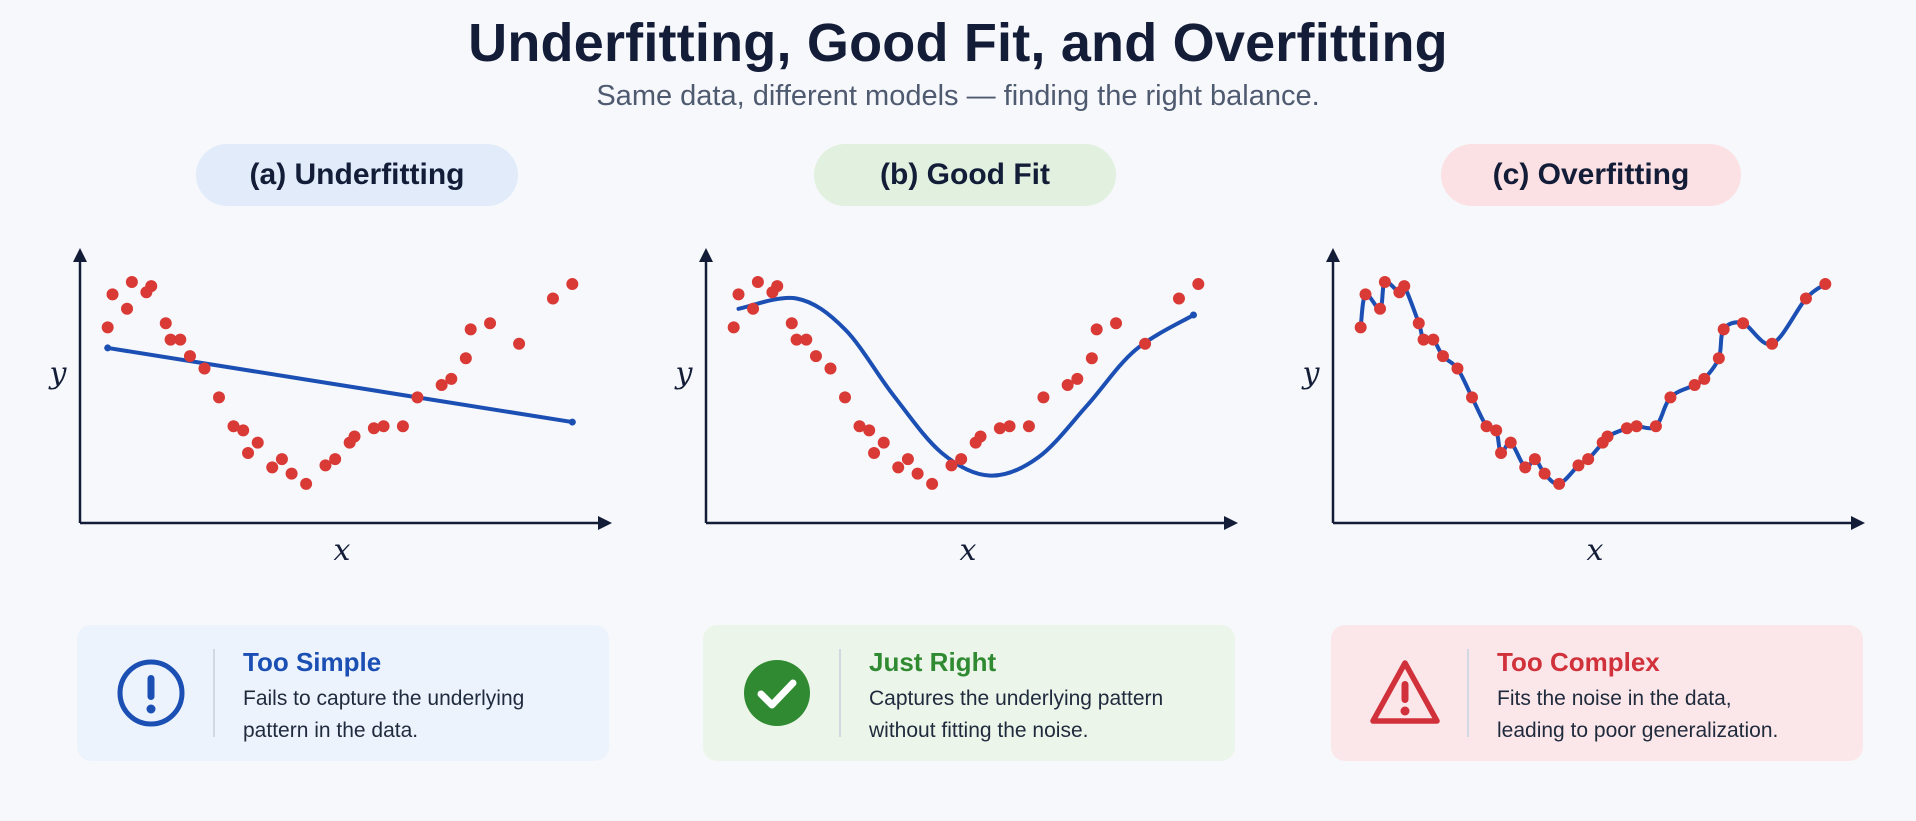  I want to click on fit-line, so click(340, 385).